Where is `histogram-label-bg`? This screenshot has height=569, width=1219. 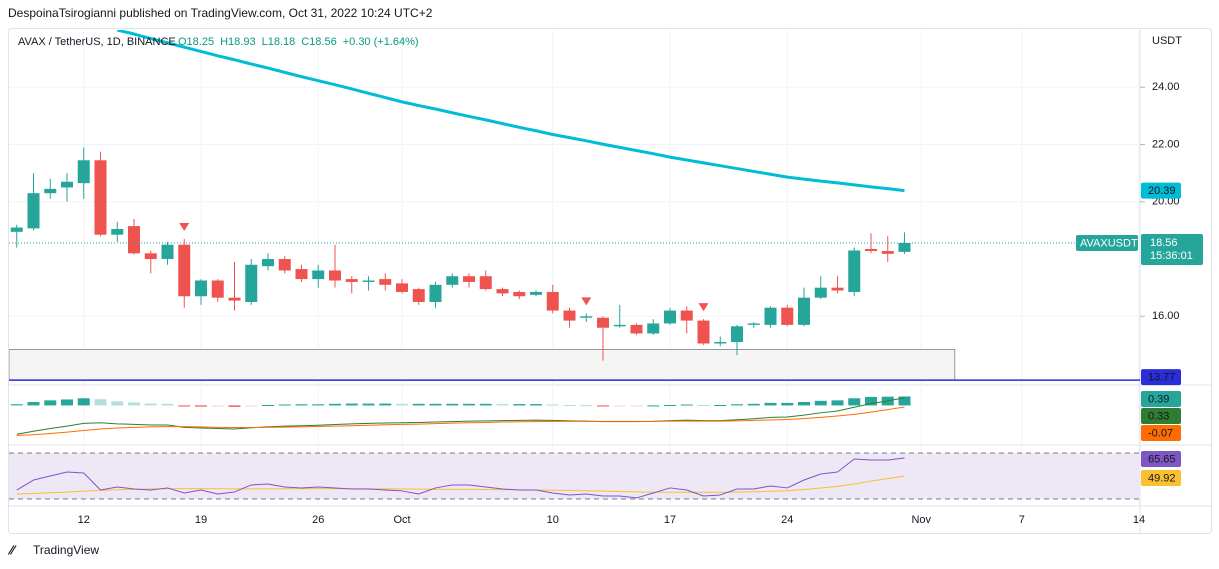
histogram-label-bg is located at coordinates (1161, 399).